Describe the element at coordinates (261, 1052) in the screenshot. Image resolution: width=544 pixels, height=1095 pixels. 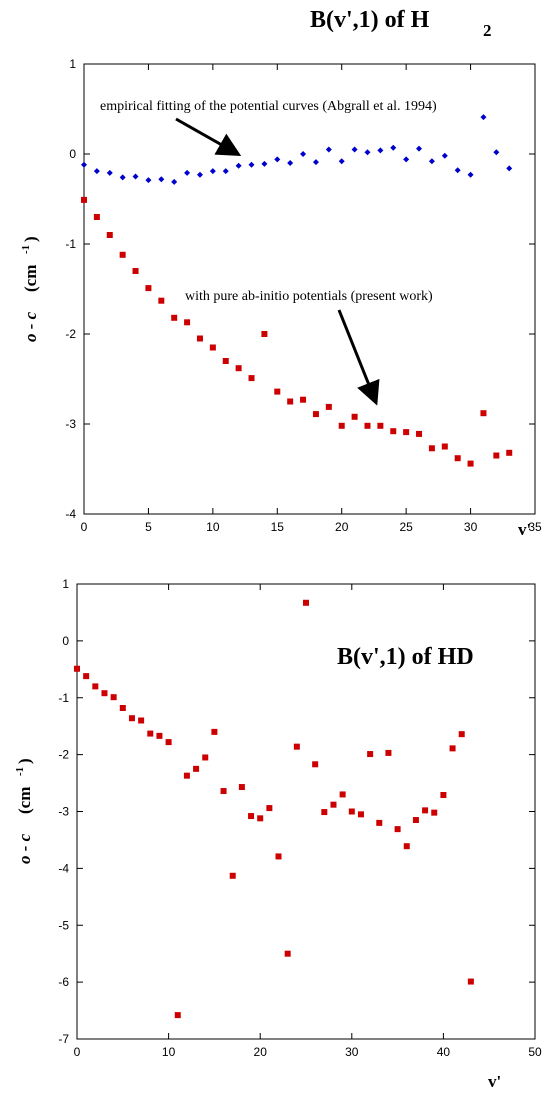
I see `chart-hd-x-tick-label: 20` at that location.